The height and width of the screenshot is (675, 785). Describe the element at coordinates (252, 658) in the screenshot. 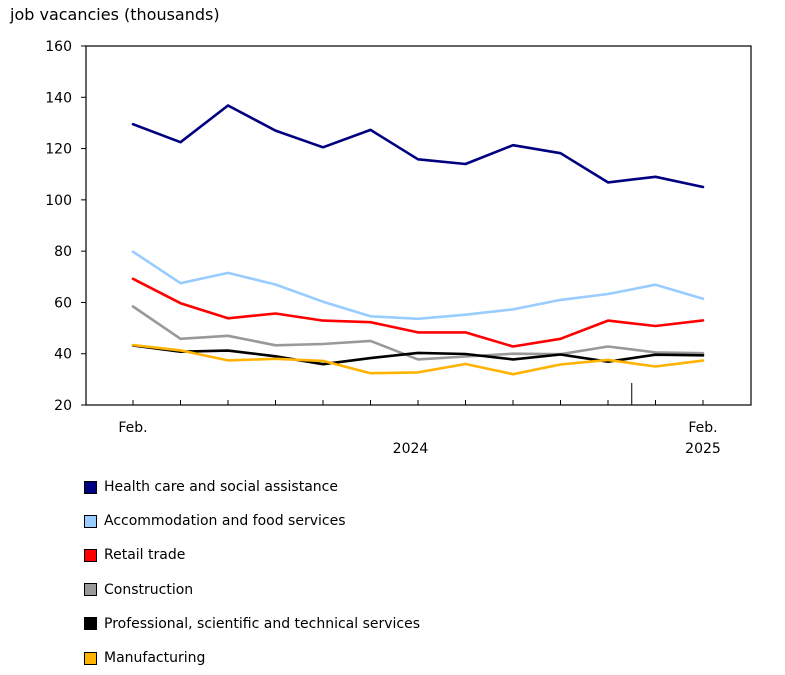

I see `legend-item: Manufacturing` at that location.